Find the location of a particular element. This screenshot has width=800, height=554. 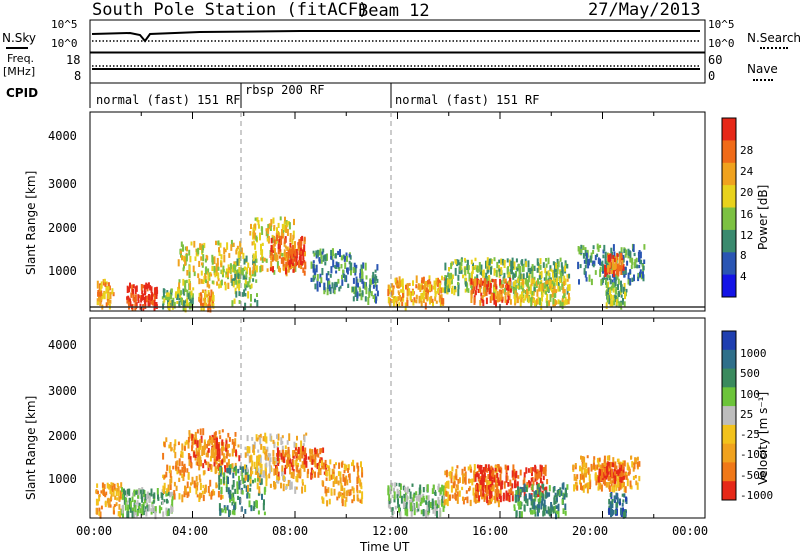

freq-tick-high: 18 is located at coordinates (73, 60).